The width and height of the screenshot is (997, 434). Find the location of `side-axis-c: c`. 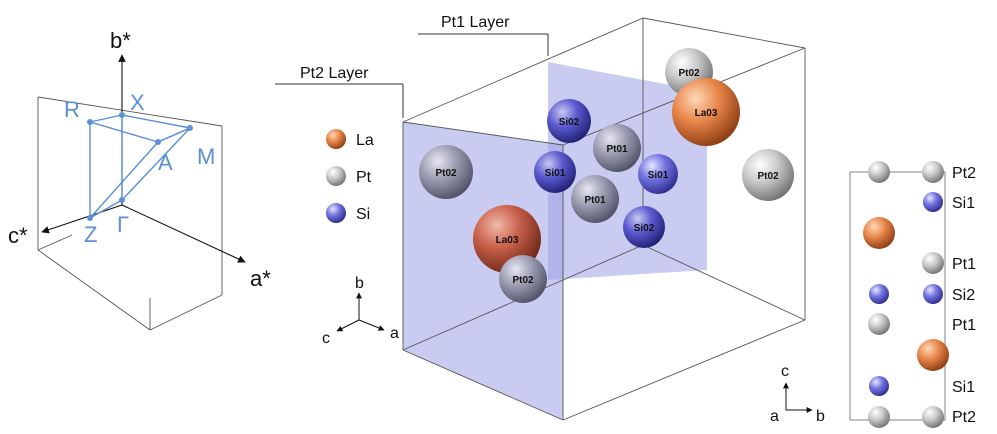

side-axis-c: c is located at coordinates (785, 371).